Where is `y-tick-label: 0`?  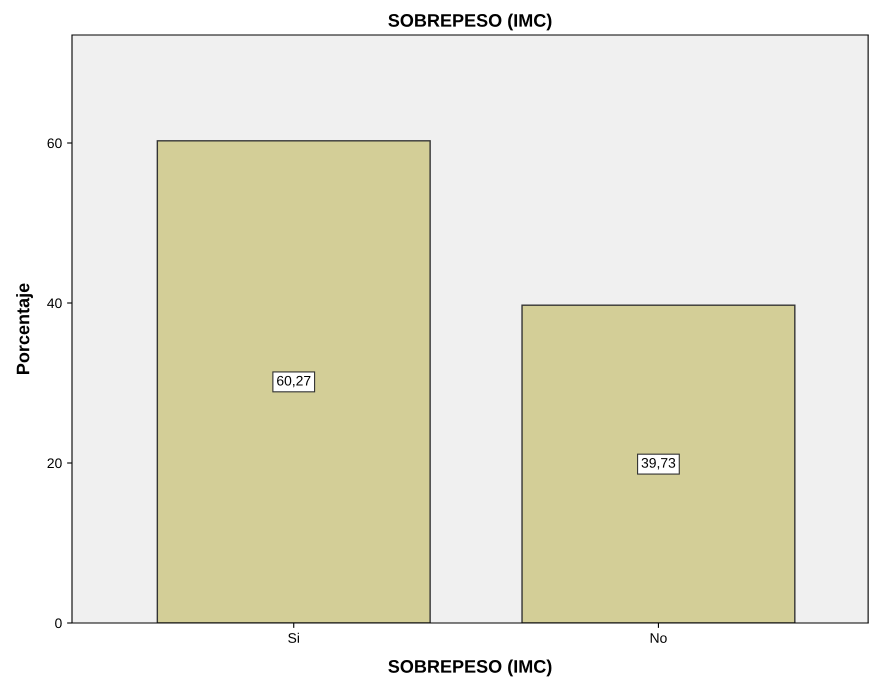 y-tick-label: 0 is located at coordinates (58, 623).